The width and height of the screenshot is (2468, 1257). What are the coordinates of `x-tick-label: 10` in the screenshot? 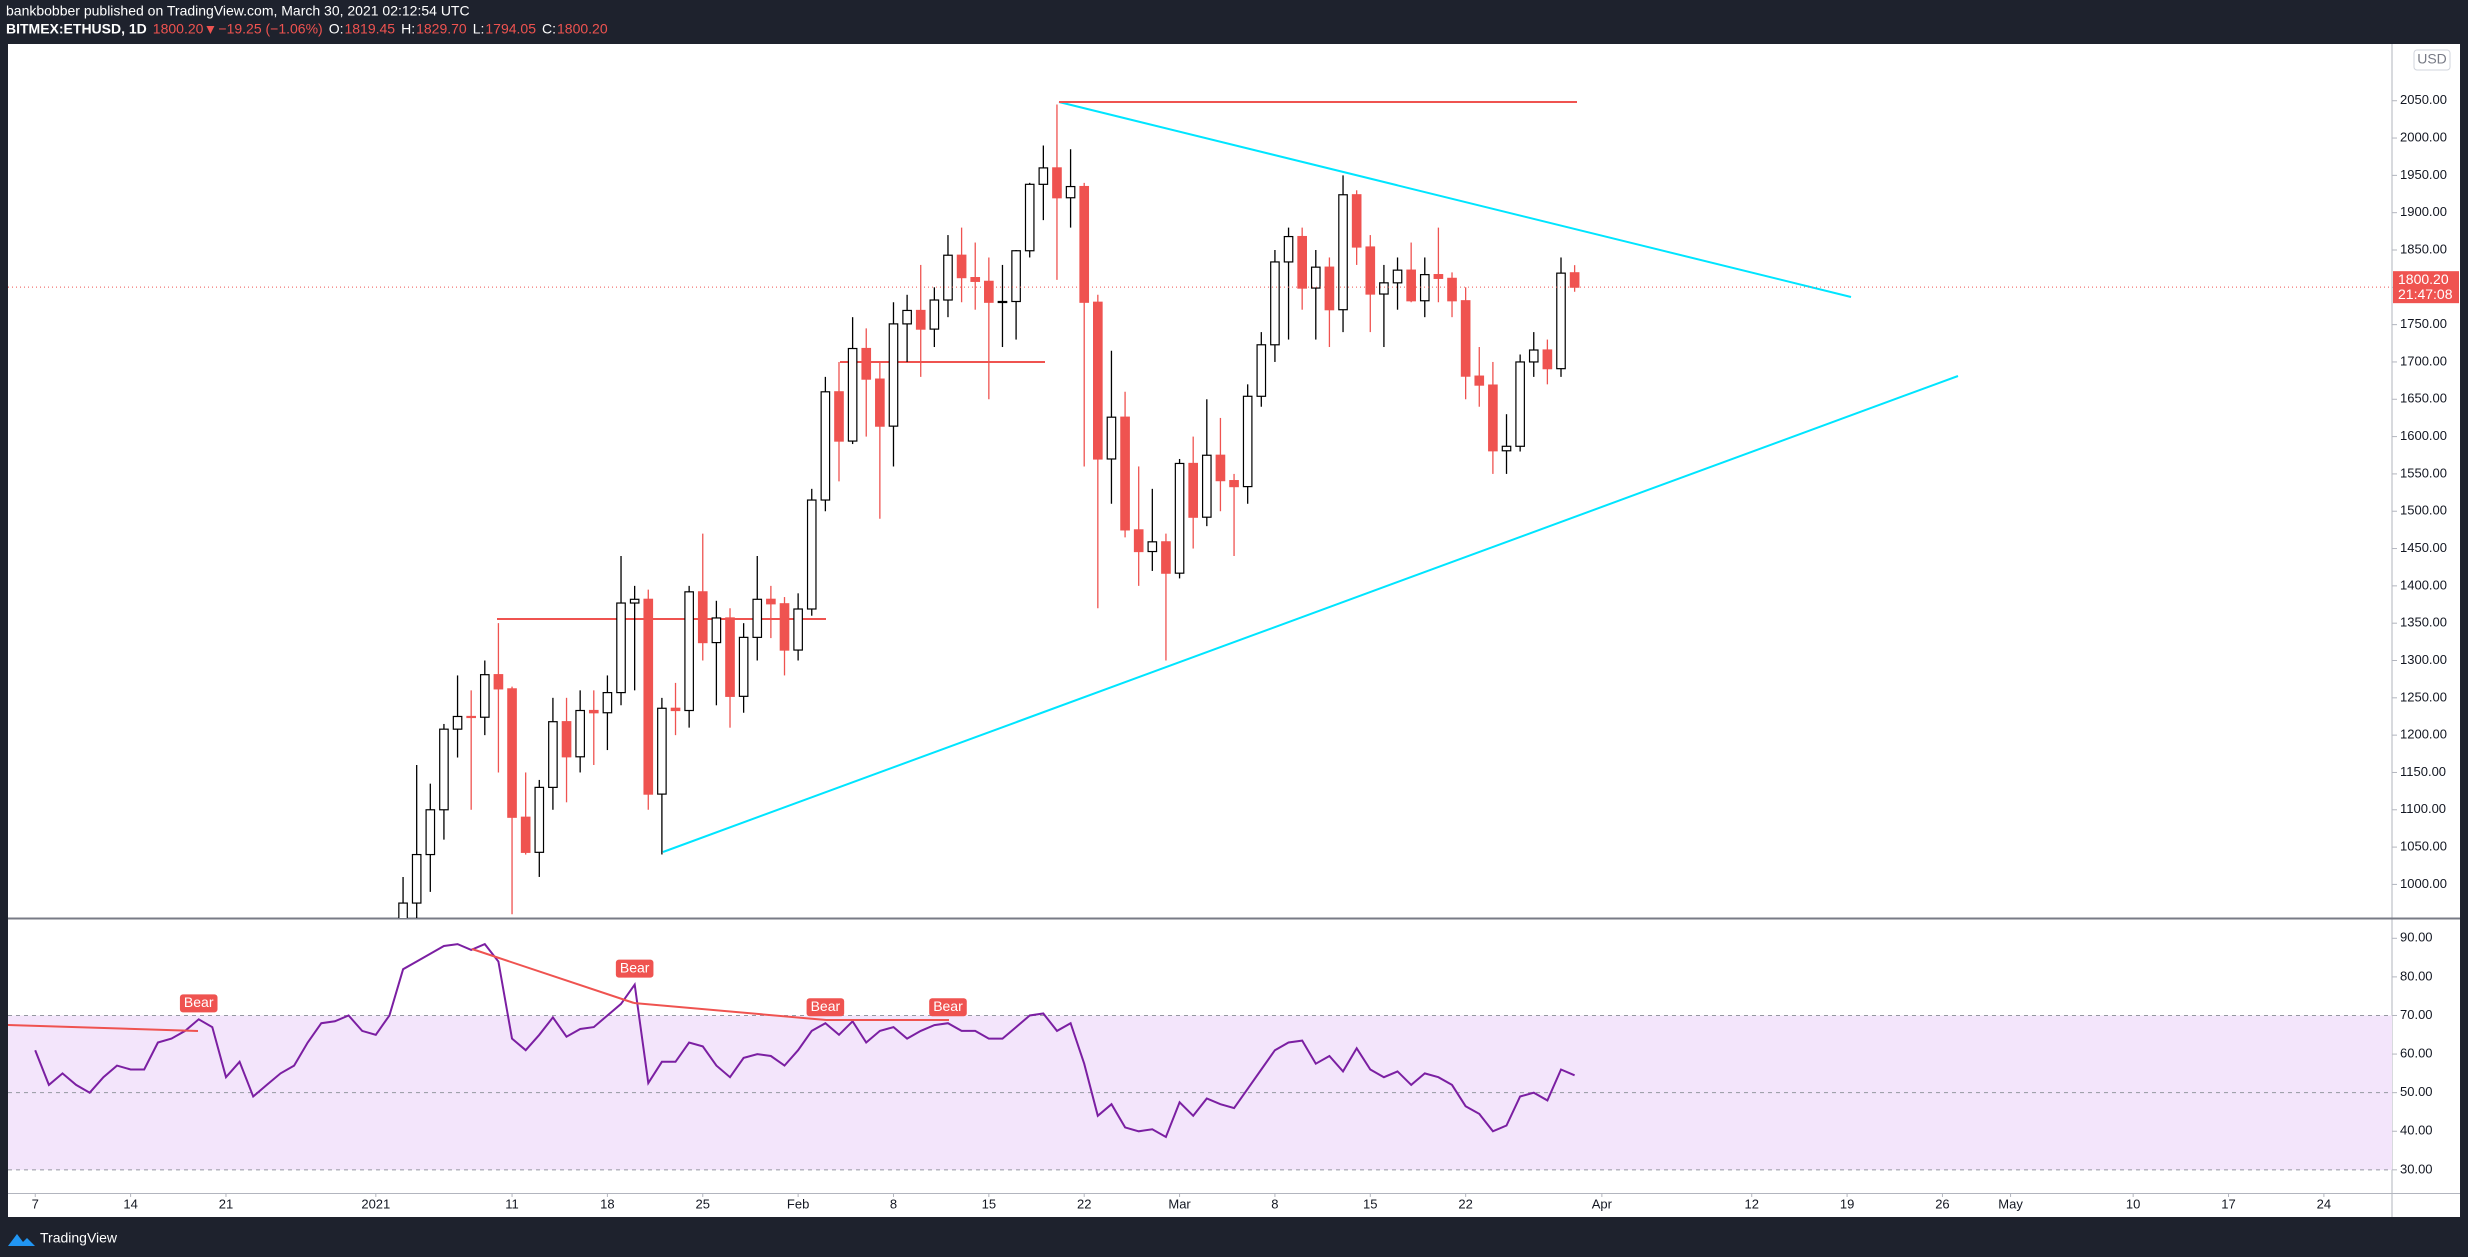 It's located at (2133, 1203).